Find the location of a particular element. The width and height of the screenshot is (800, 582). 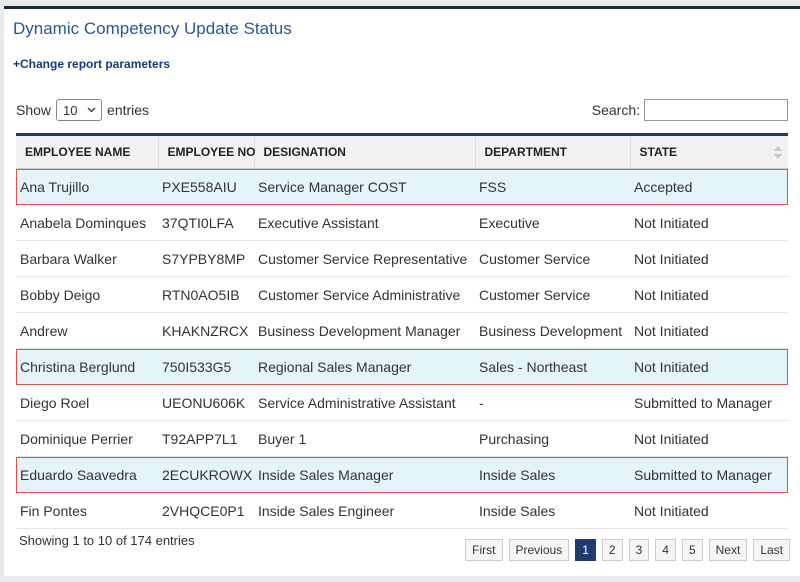

entries-select: 10 is located at coordinates (79, 110).